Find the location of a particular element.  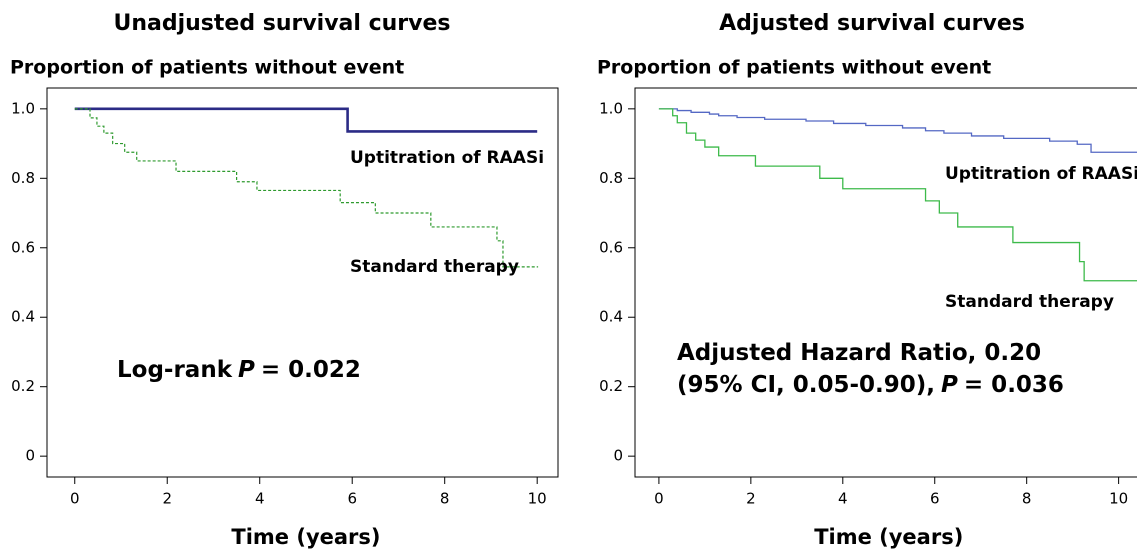

annotation-part: Log-rank is located at coordinates (175, 370).